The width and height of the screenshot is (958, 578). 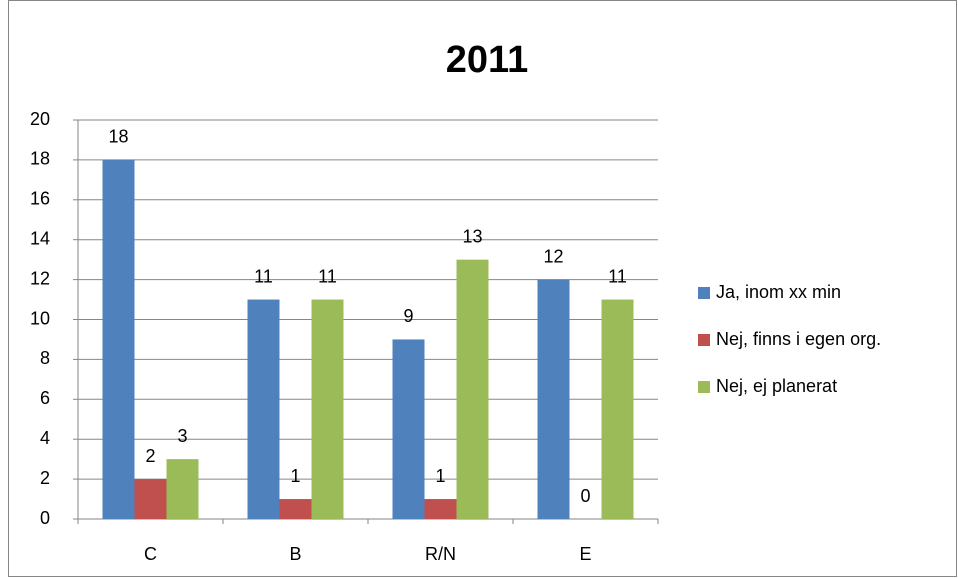 I want to click on y-tick-label: 20, so click(x=40, y=119).